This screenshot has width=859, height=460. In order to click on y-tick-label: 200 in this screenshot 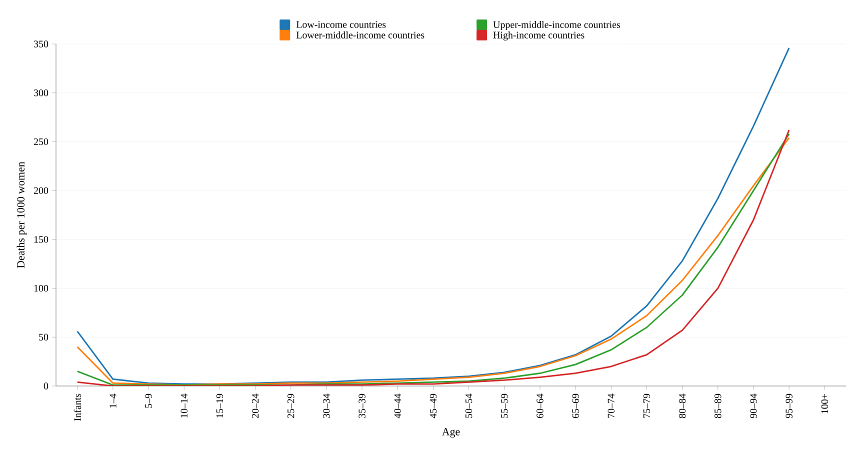, I will do `click(41, 190)`.